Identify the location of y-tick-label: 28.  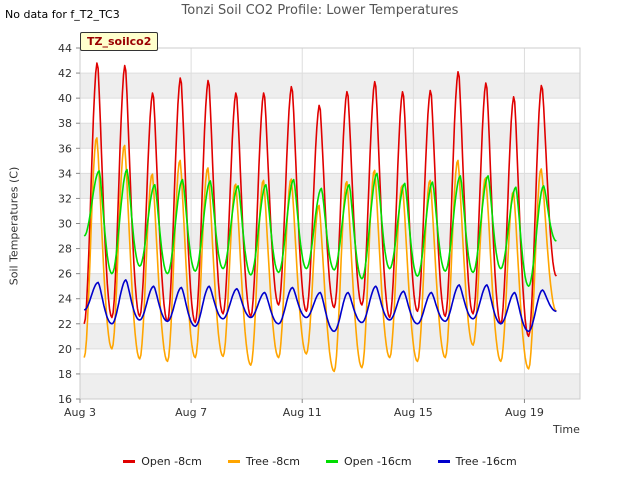
(65, 249).